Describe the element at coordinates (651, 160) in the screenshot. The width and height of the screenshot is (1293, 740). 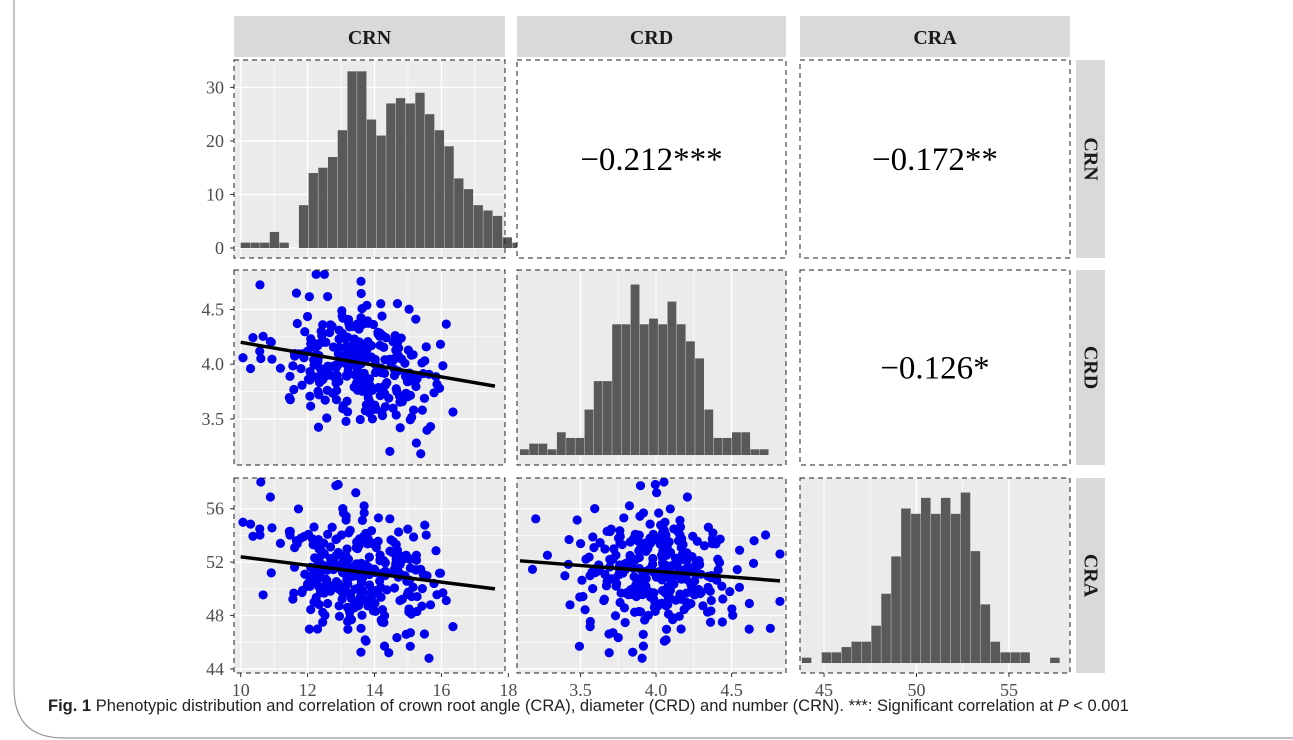
I see `correlation-label: −0.212***` at that location.